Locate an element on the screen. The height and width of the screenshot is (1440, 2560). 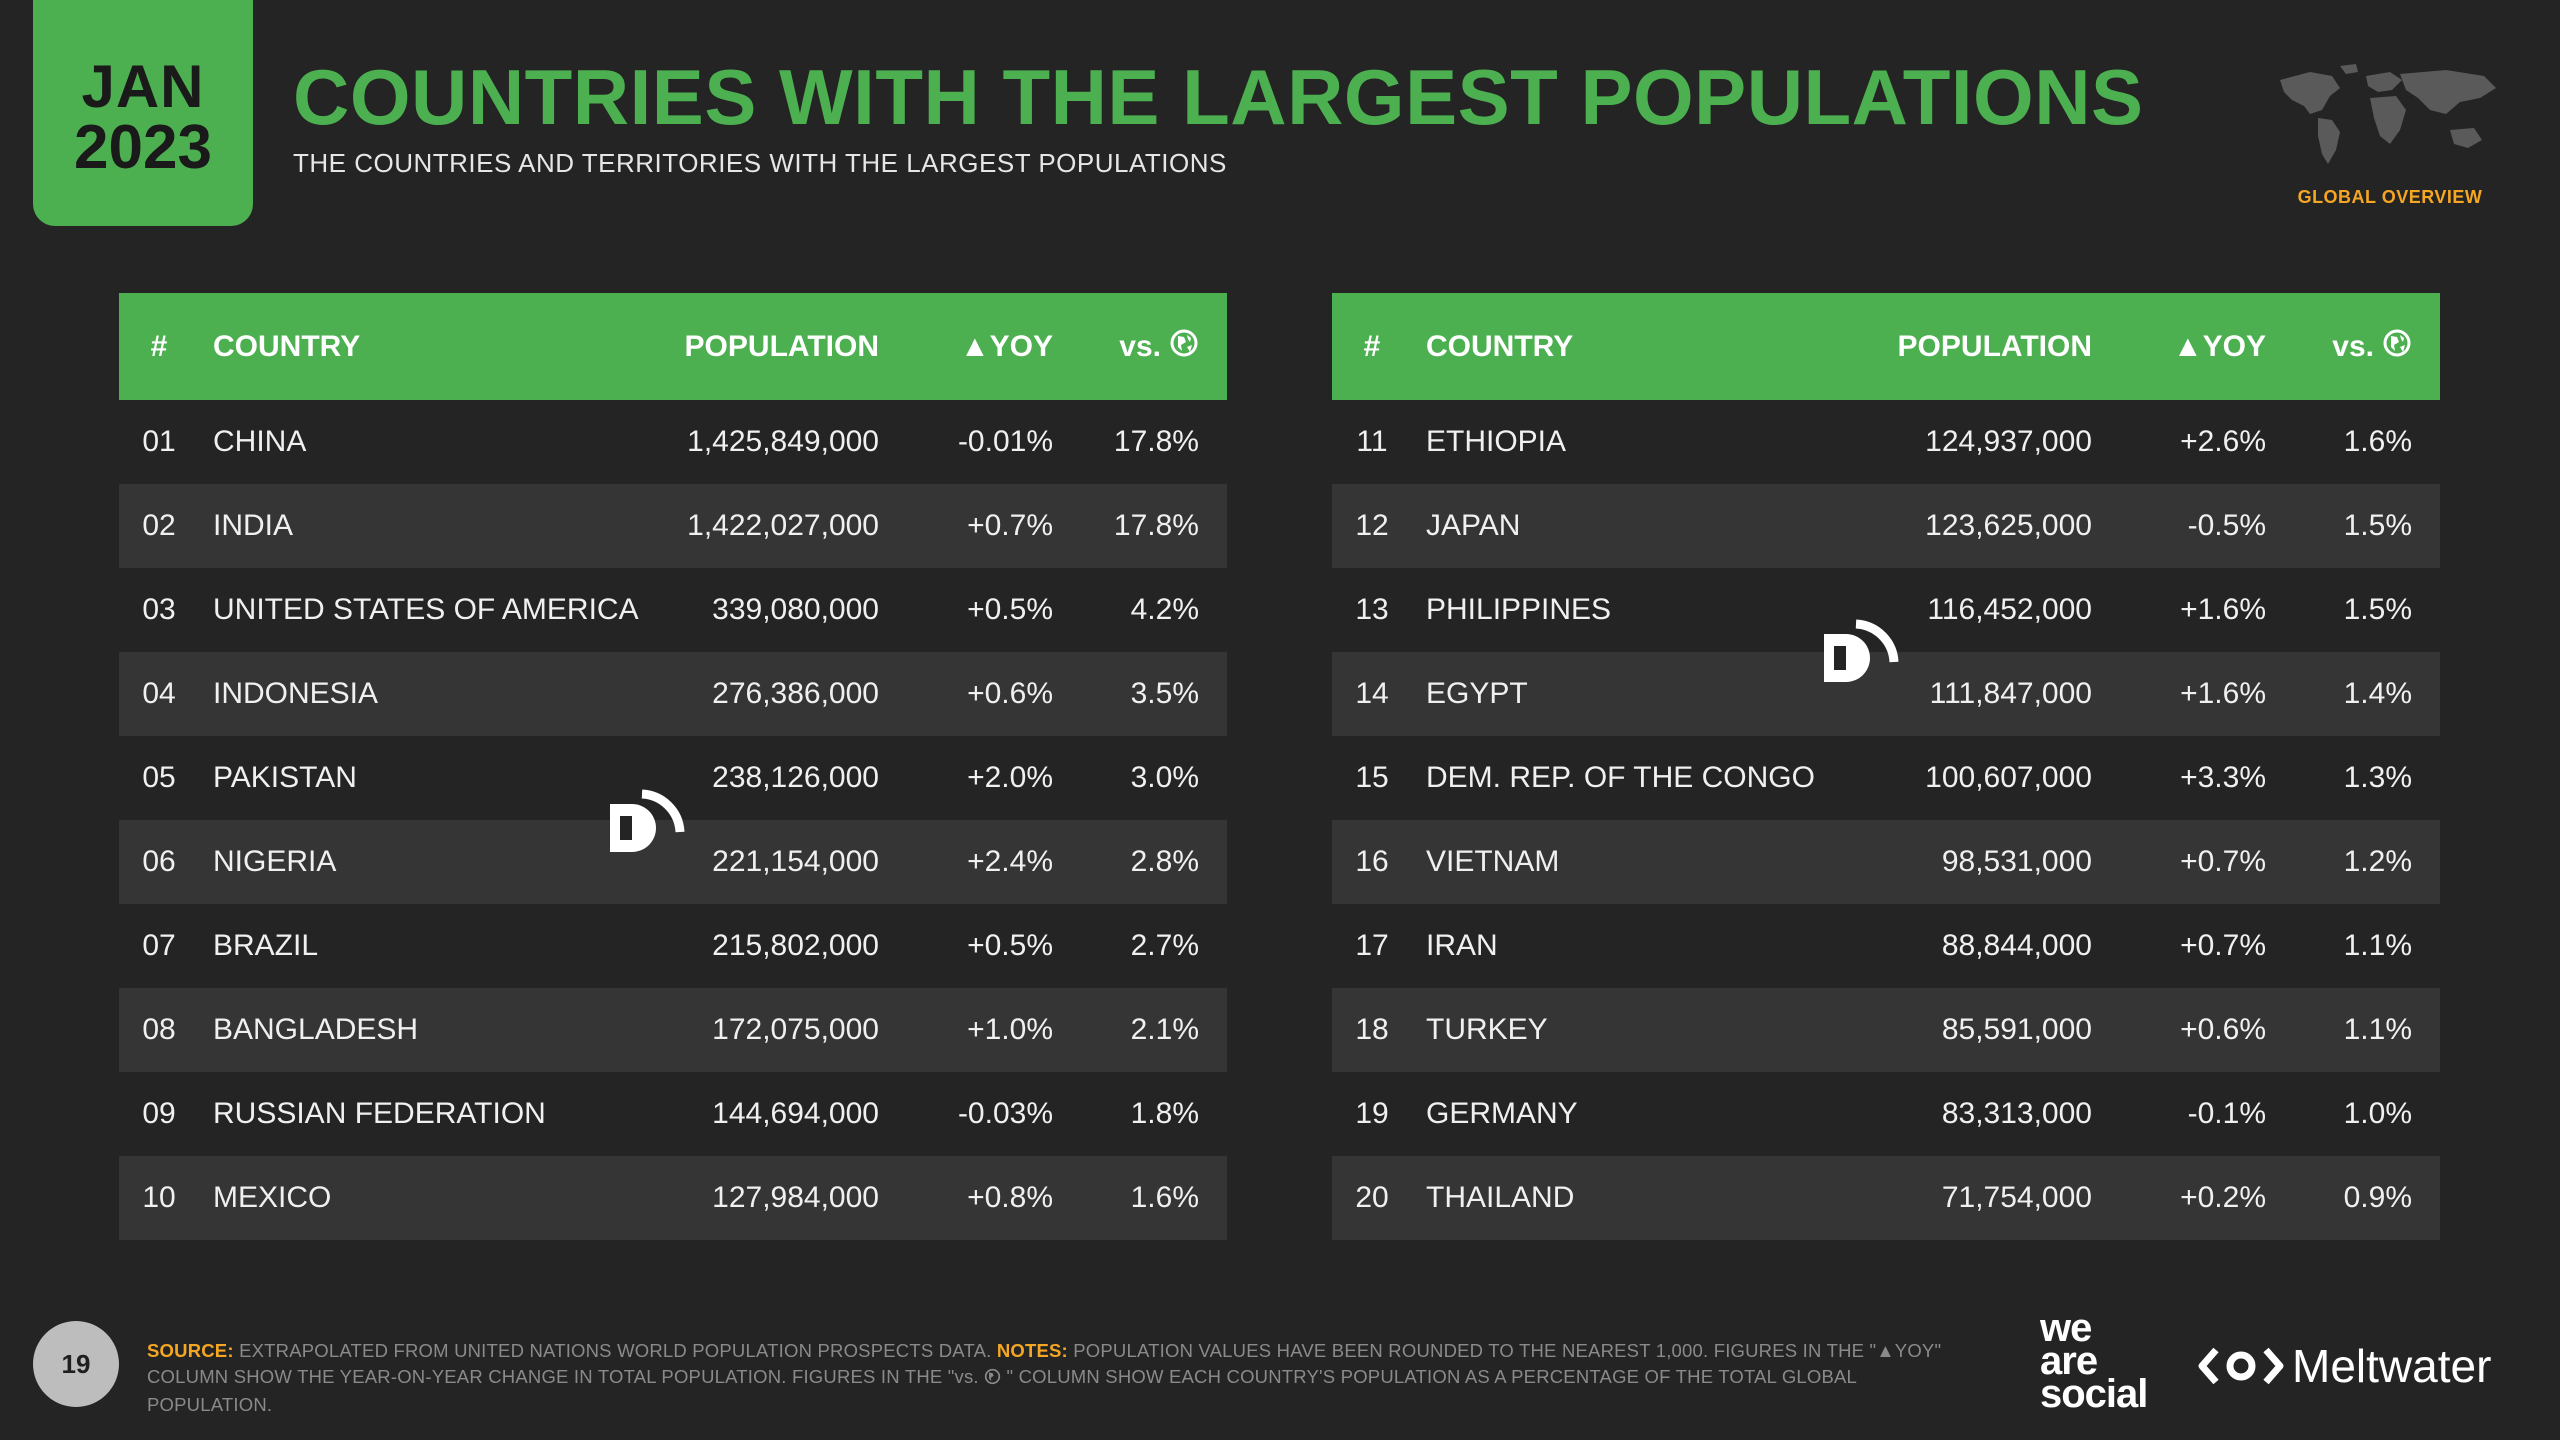
country-cell: IRAN is located at coordinates (1462, 945).